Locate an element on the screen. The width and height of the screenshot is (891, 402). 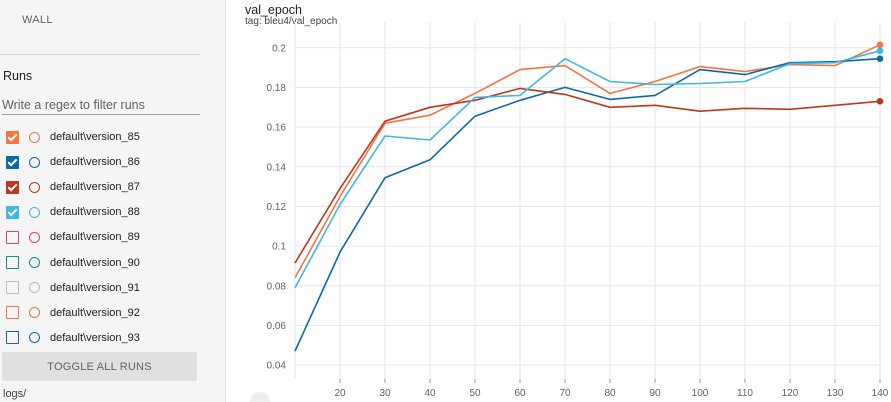
run-label: default\version_86 is located at coordinates (95, 162).